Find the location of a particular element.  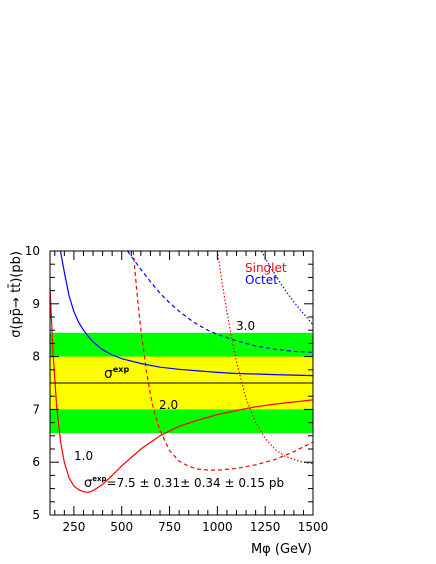

y-tick-label: 6 is located at coordinates (36, 462).